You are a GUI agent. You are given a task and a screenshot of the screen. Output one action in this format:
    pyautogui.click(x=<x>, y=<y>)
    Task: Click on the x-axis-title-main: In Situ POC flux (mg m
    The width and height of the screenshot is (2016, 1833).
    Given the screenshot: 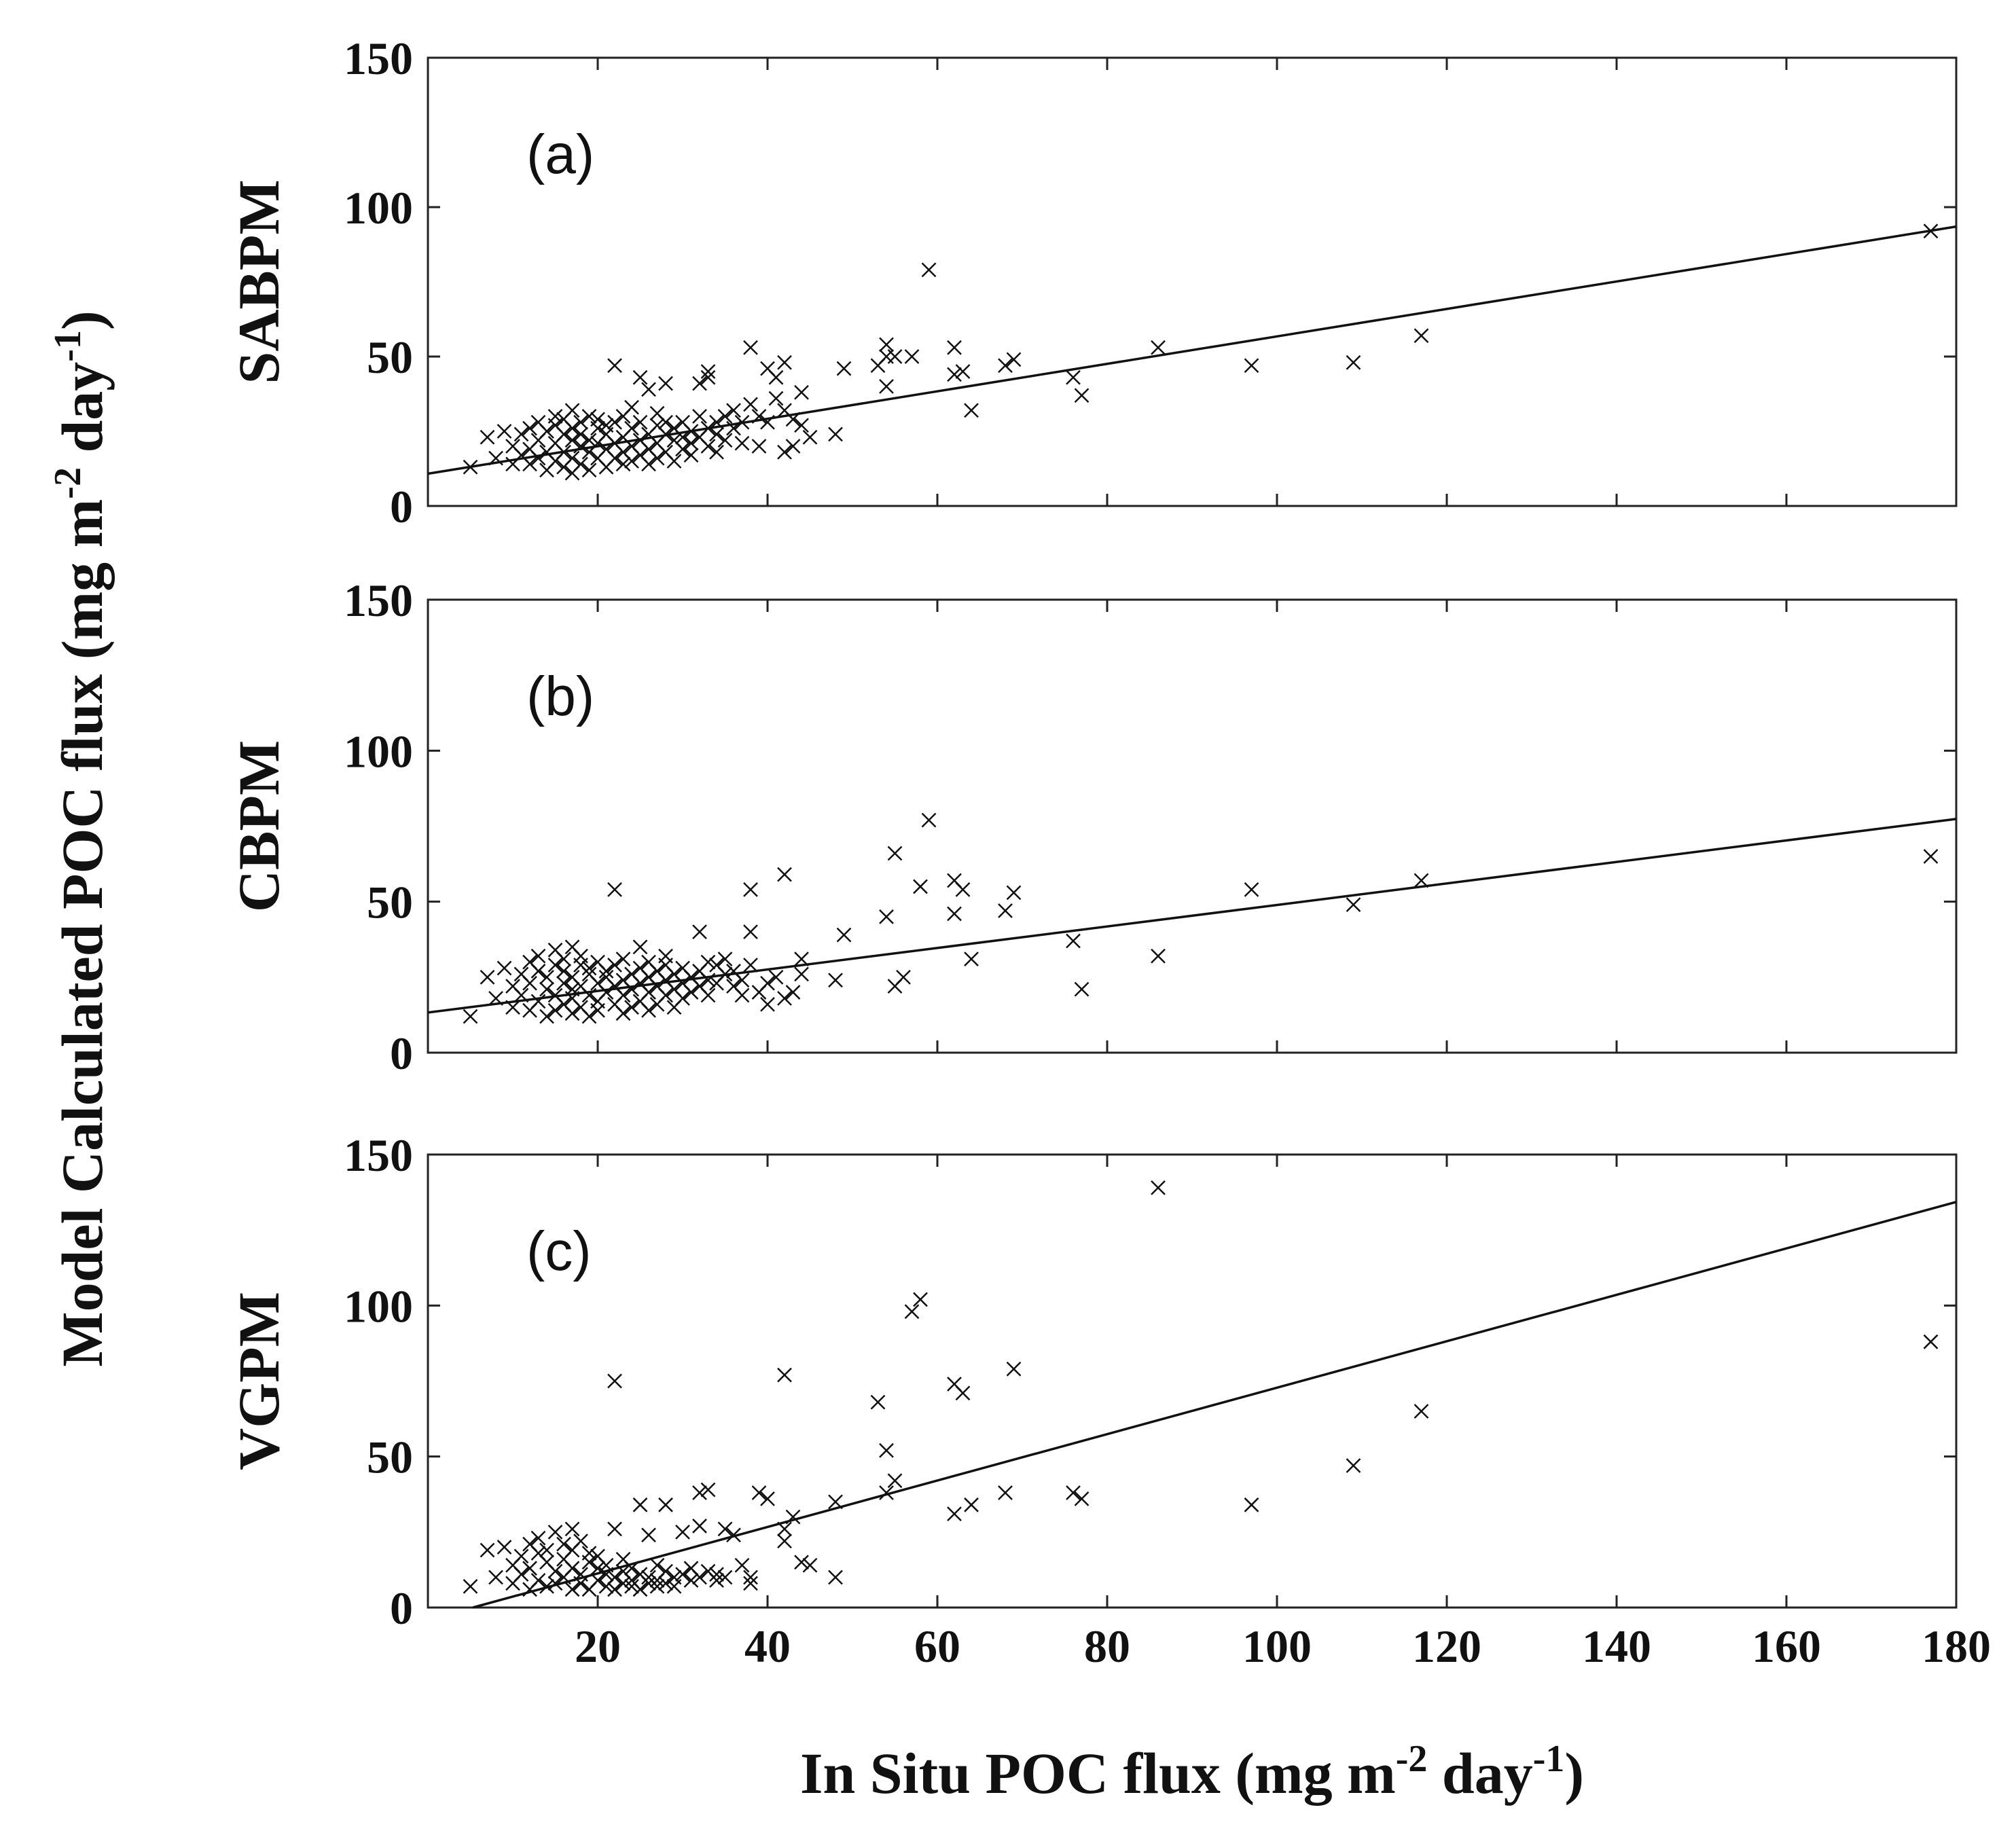 What is the action you would take?
    pyautogui.click(x=1098, y=1773)
    